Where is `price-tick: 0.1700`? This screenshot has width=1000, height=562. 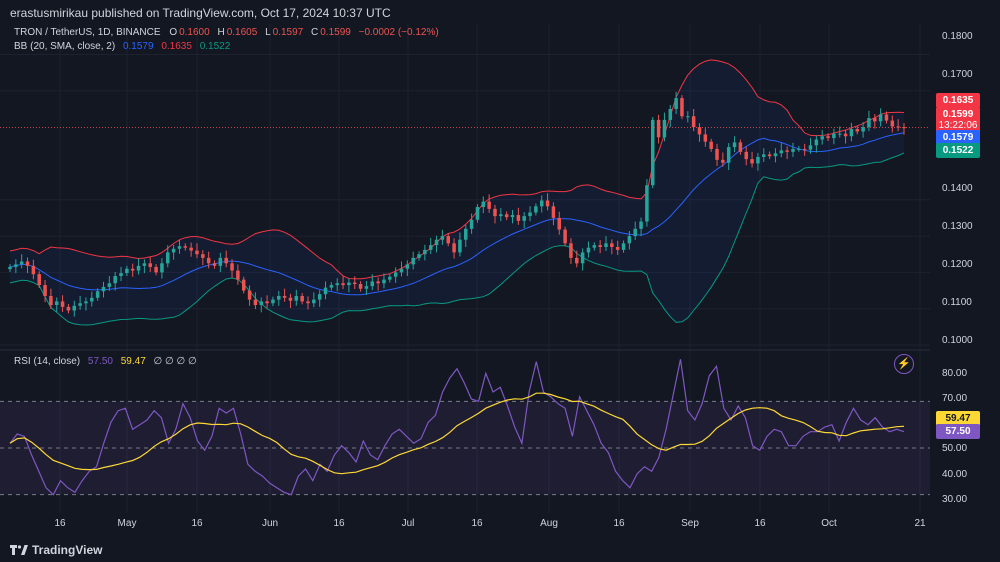
price-tick: 0.1700 is located at coordinates (957, 74).